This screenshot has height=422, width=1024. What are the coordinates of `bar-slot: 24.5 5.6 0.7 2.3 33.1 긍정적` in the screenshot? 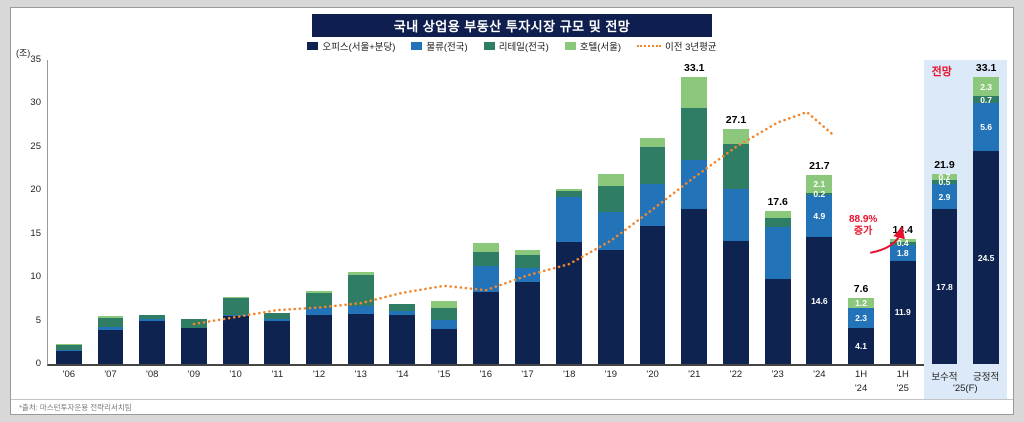 It's located at (986, 221).